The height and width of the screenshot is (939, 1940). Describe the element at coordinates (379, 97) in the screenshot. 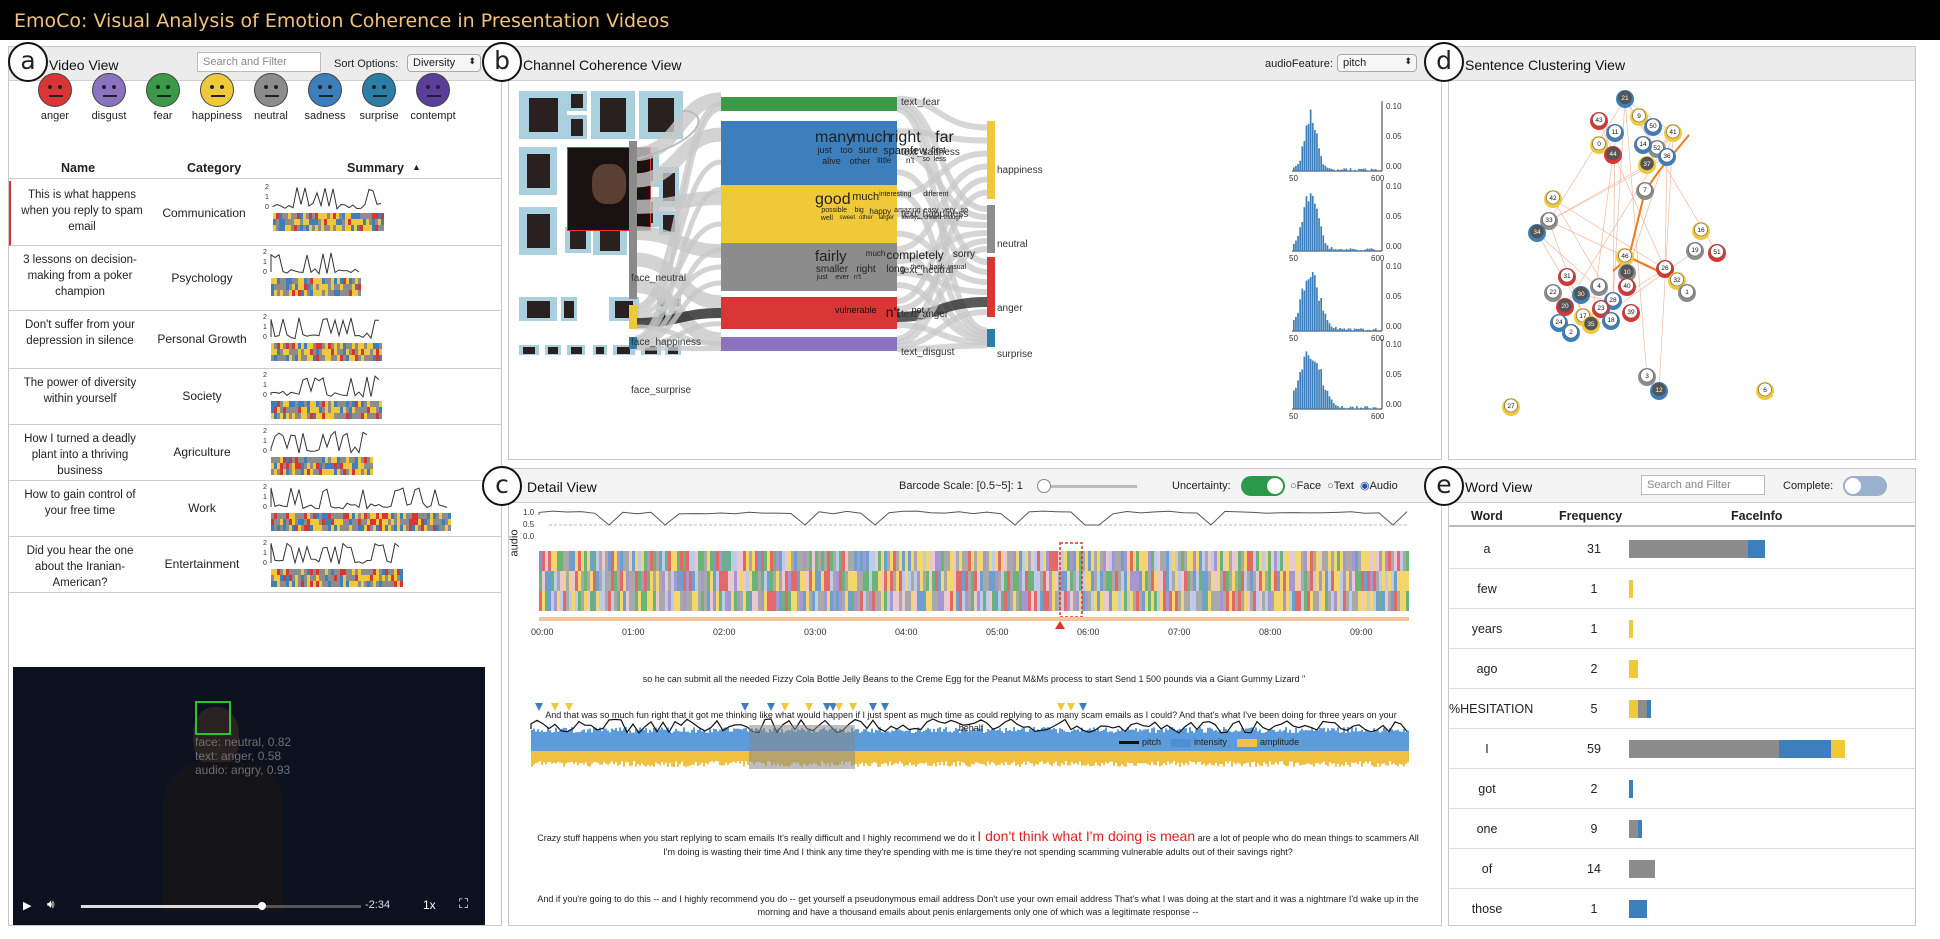

I see `emotion-surprise: surprise` at that location.